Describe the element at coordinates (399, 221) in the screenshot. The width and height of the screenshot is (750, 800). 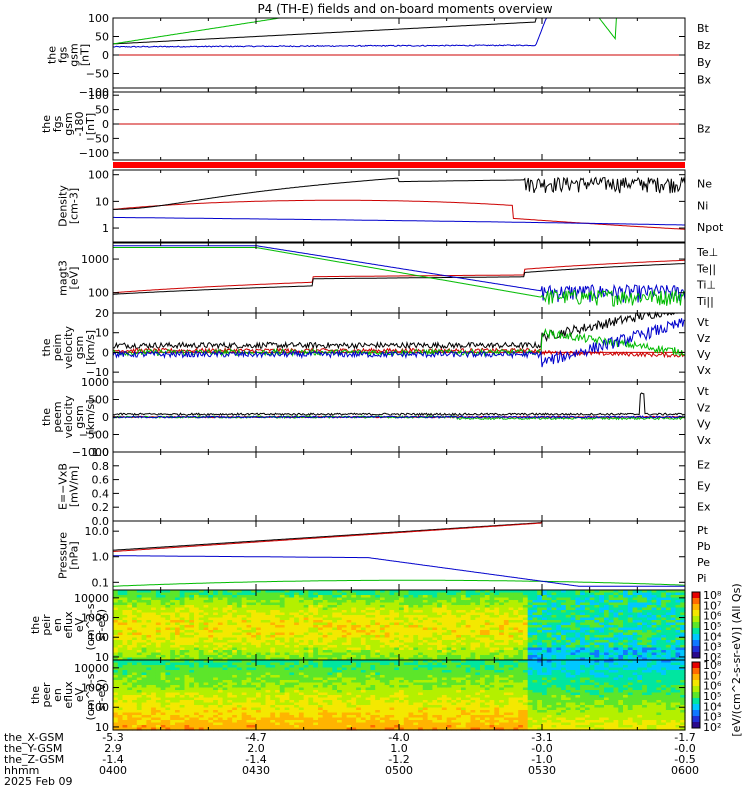
I see `series-Npot` at that location.